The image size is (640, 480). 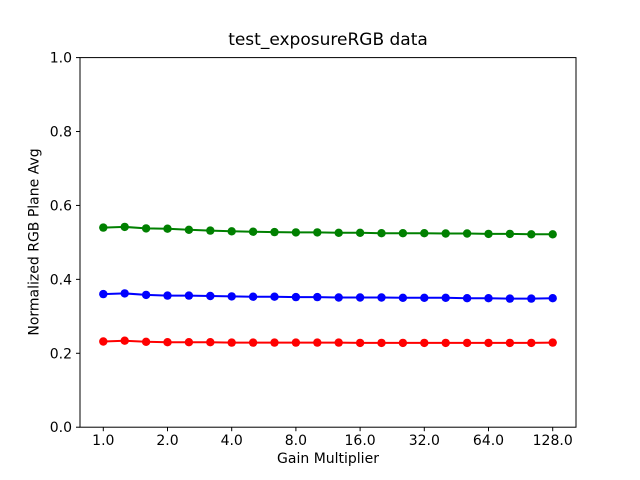 What do you see at coordinates (232, 441) in the screenshot?
I see `x-tick-label: 4.0` at bounding box center [232, 441].